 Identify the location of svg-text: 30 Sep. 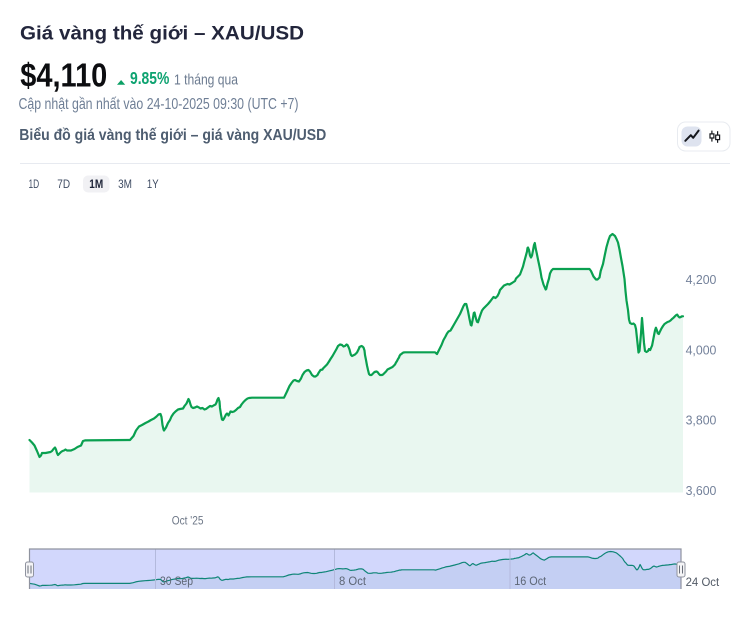
(176, 582).